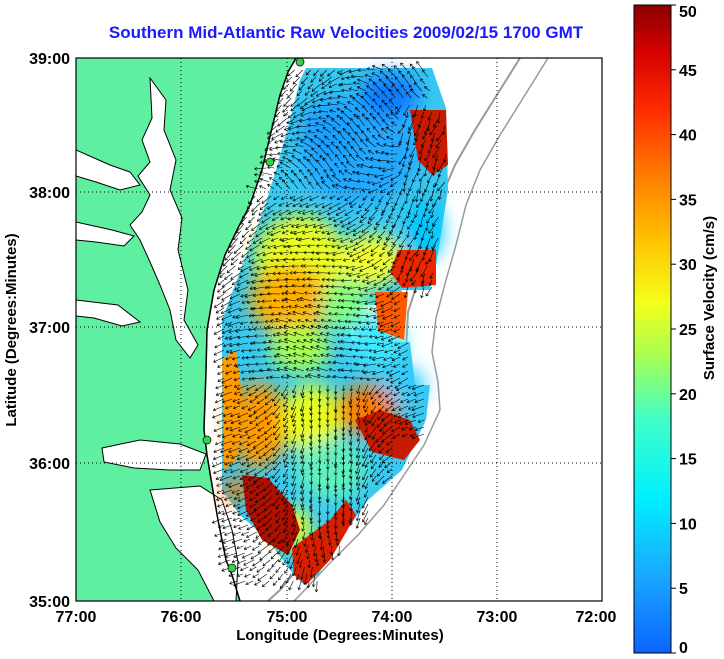 Image resolution: width=724 pixels, height=659 pixels. Describe the element at coordinates (164, 217) in the screenshot. I see `chesapeake-bay` at that location.